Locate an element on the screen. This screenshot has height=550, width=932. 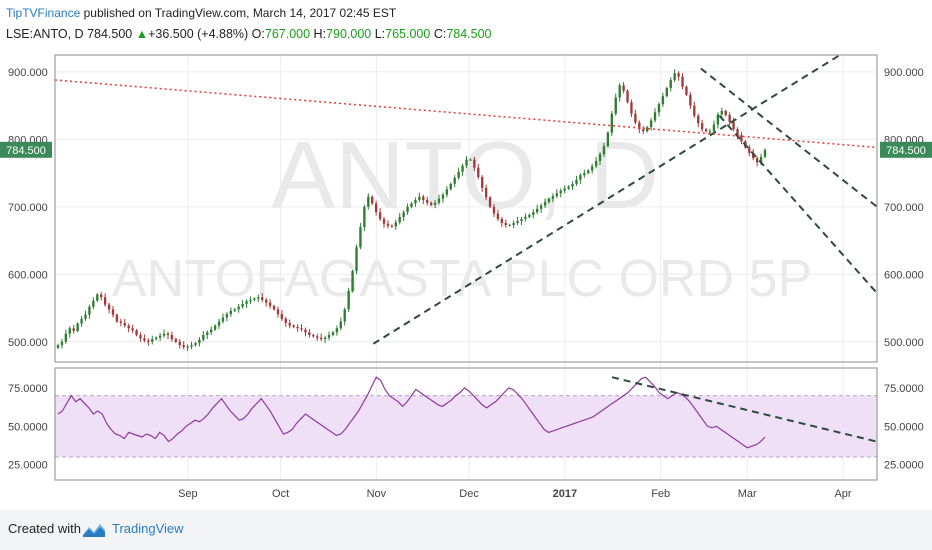
symbol-label: LSE:ANTO, D is located at coordinates (45, 34).